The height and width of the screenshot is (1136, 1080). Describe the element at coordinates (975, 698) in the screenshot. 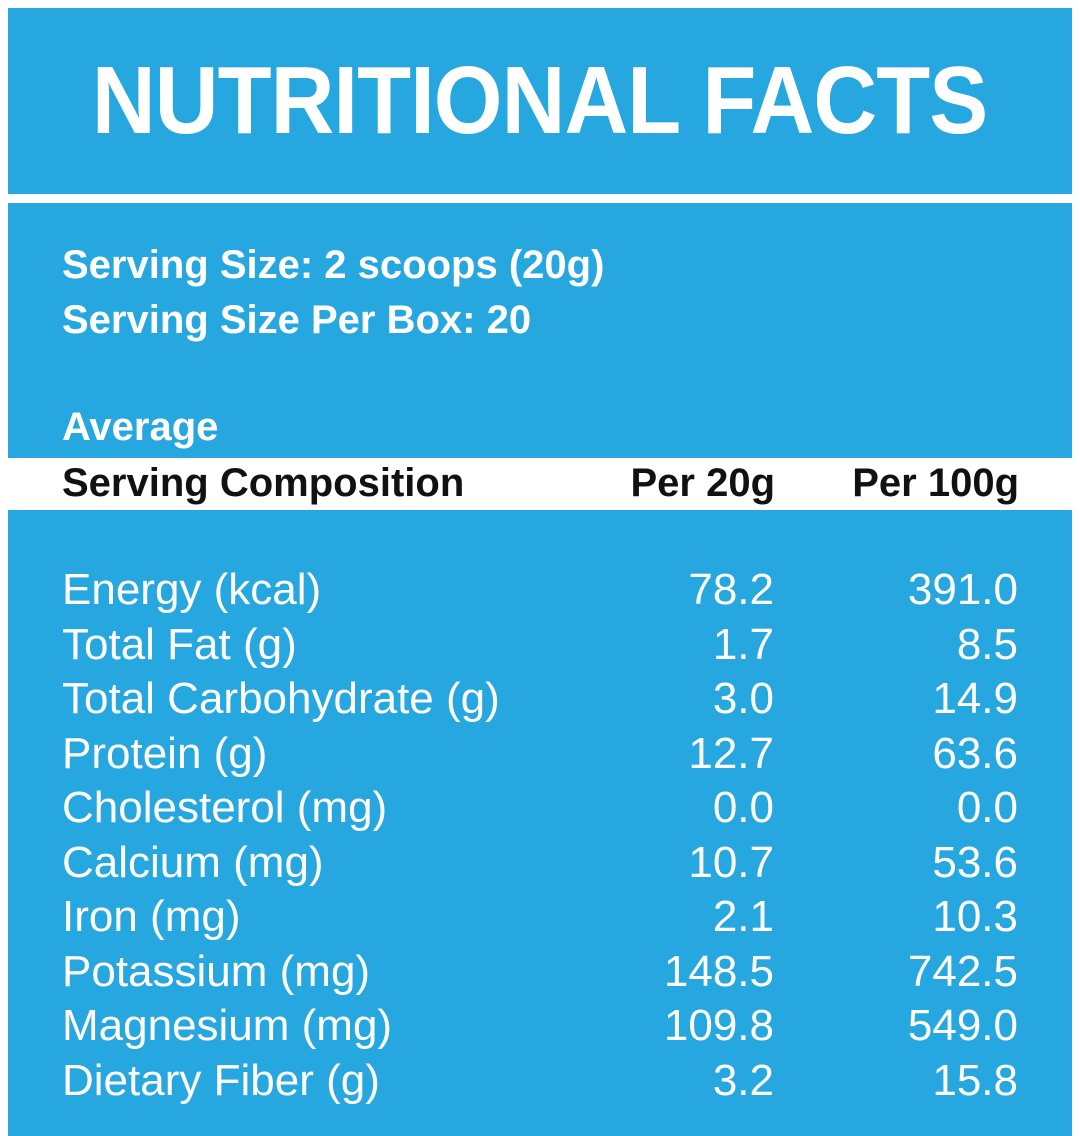

I see `value-per-100g: 14.9` at that location.